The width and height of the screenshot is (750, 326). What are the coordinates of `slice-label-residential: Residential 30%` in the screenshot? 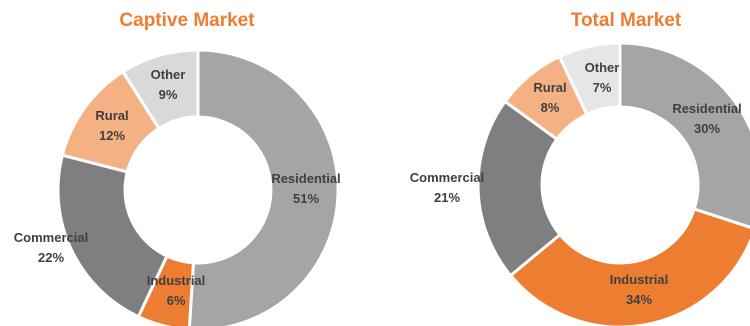 It's located at (706, 118).